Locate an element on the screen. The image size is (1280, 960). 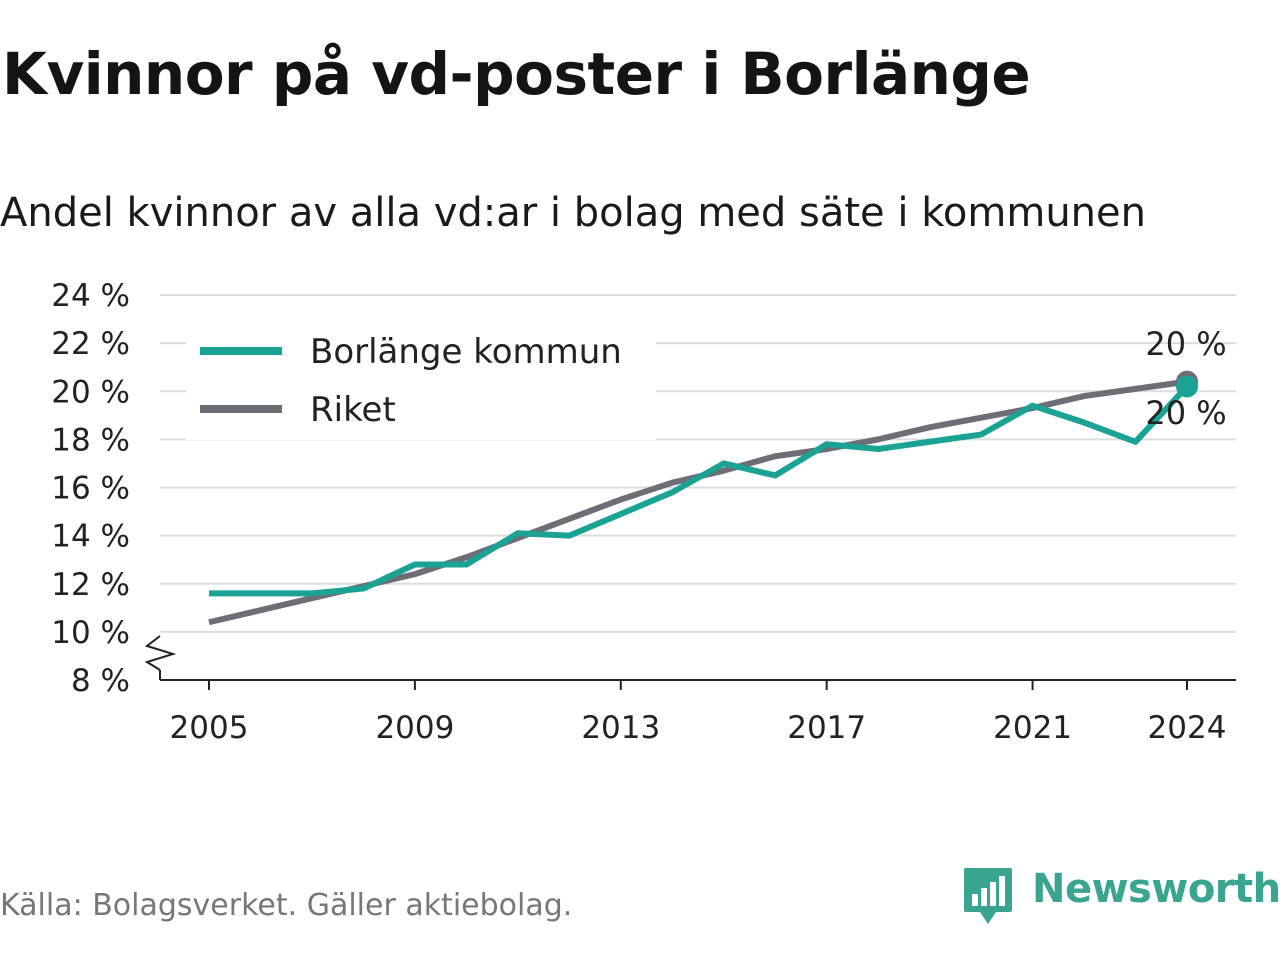
brand: Newsworthy is located at coordinates (1121, 895).